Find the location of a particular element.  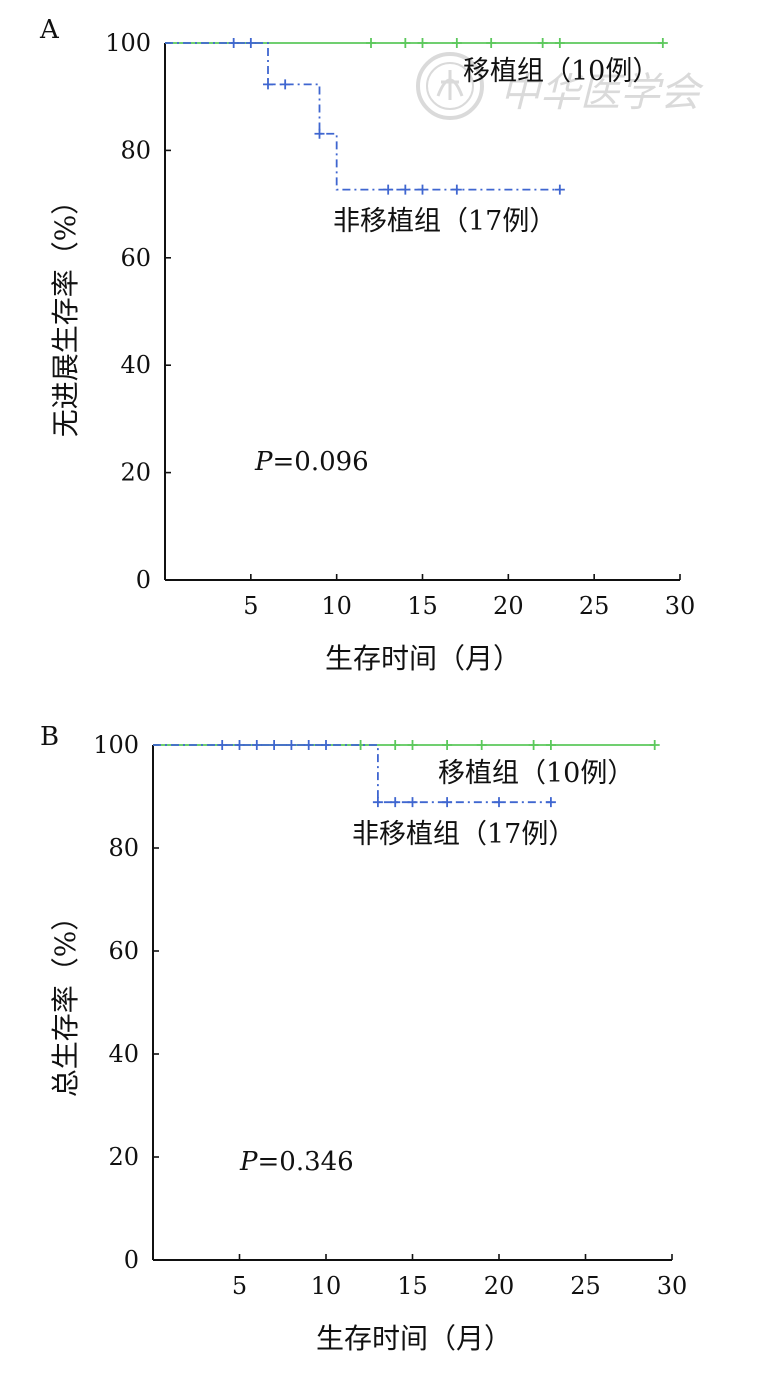

y-axis-label: 总生存率（%） is located at coordinates (65, 1000).